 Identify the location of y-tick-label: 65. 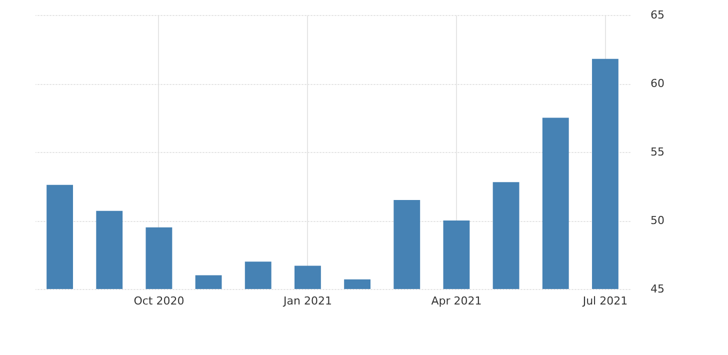
(657, 15).